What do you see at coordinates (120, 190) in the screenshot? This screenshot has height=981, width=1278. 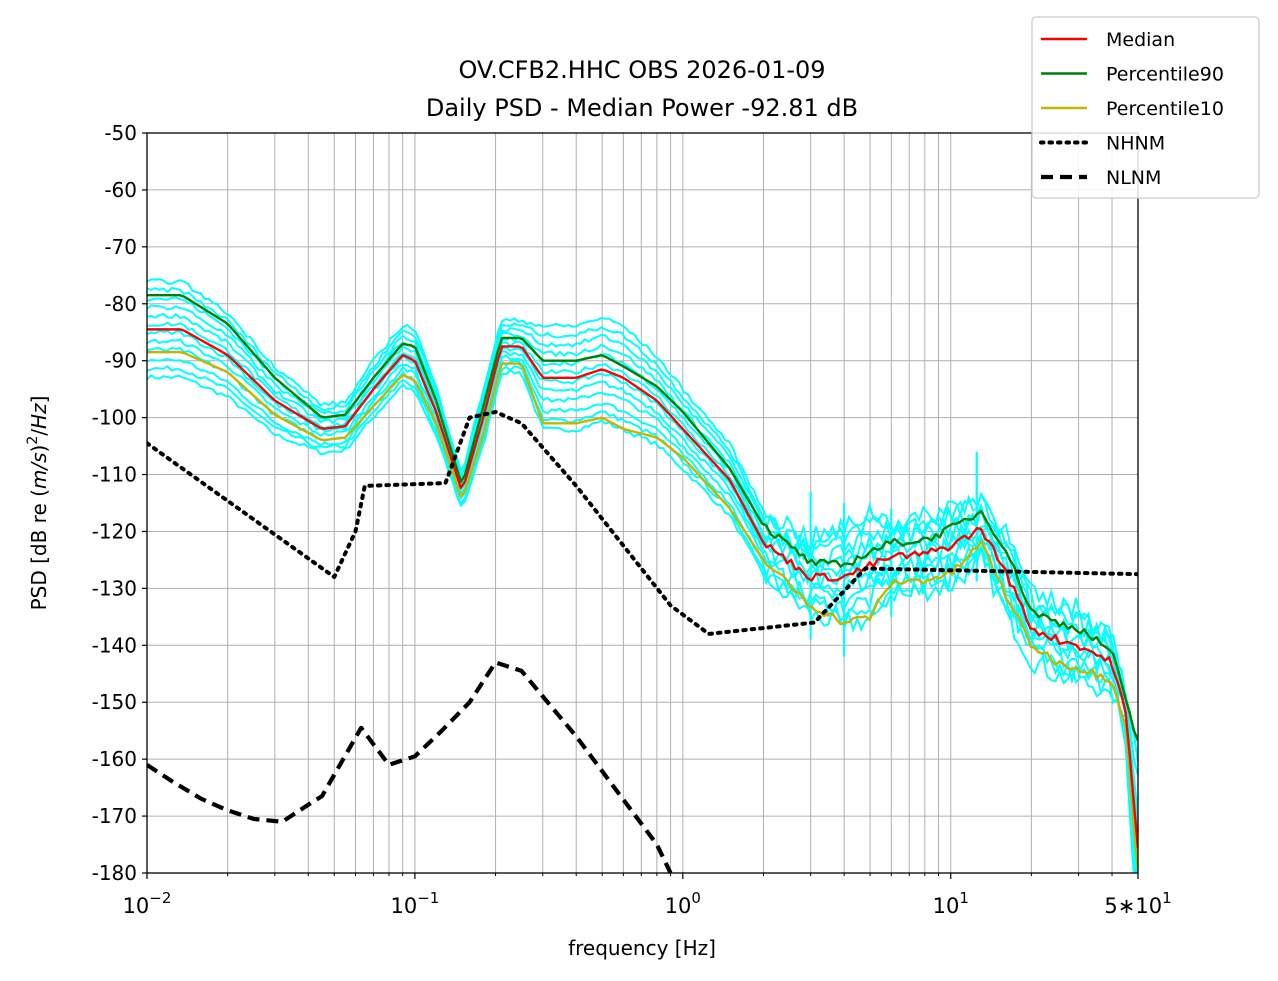 I see `y-tick-label: -60` at bounding box center [120, 190].